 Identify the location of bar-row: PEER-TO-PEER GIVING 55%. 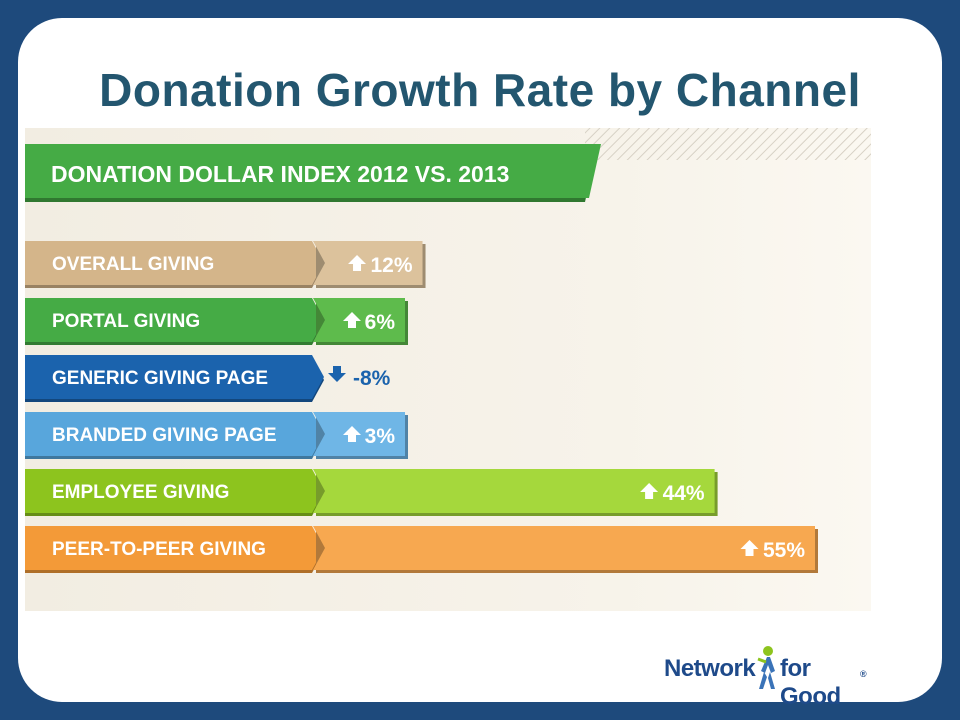
(421, 549).